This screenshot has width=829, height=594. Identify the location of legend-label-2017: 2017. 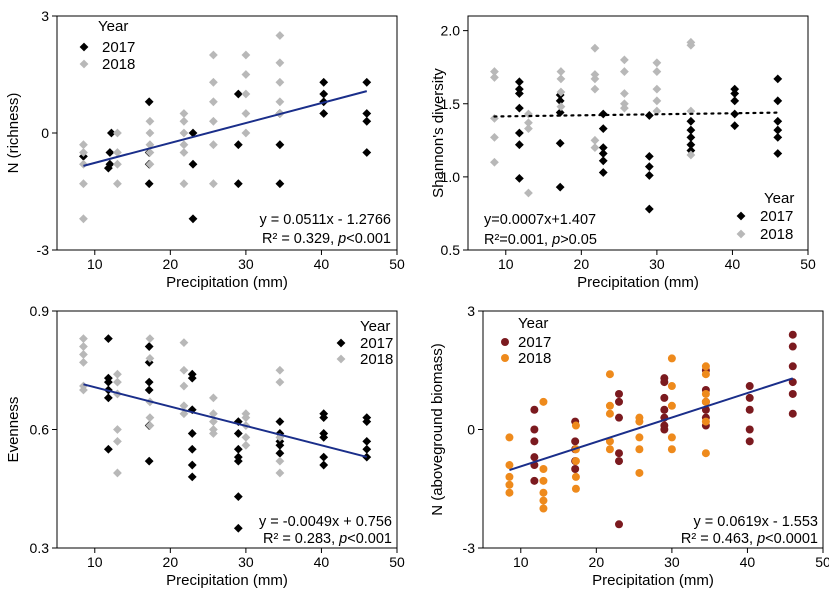
(776, 216).